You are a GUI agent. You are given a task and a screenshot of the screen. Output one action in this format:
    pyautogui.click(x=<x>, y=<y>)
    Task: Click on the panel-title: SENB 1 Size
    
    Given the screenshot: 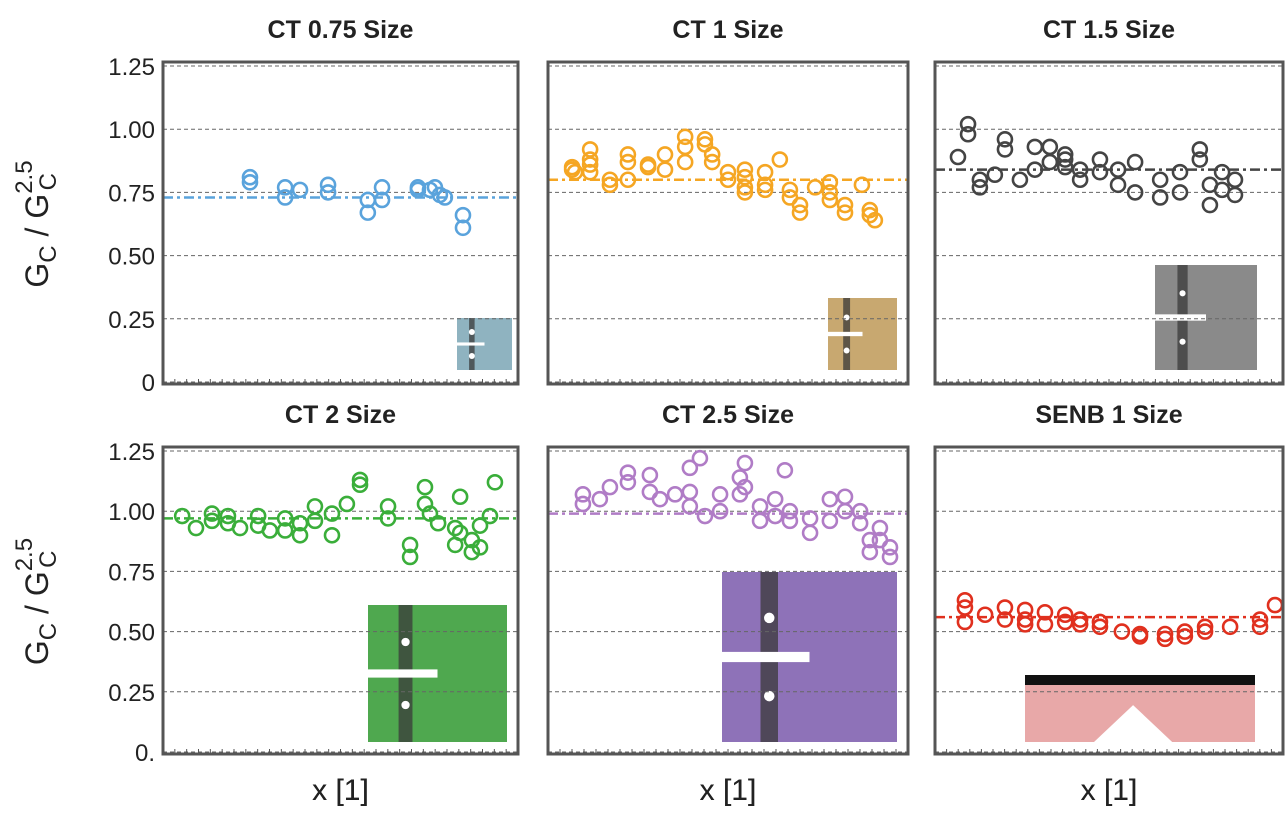 What is the action you would take?
    pyautogui.click(x=1108, y=415)
    